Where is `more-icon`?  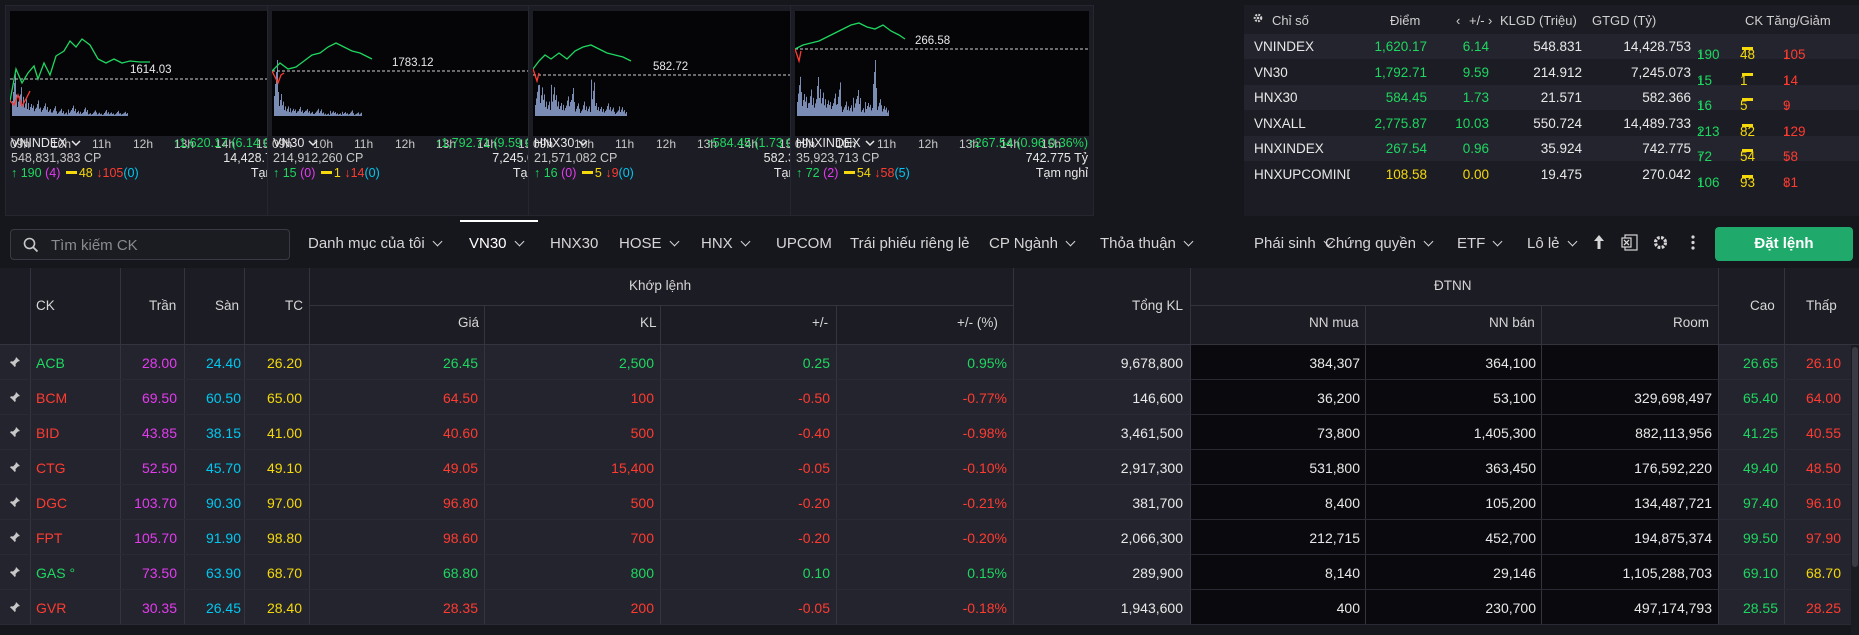 more-icon is located at coordinates (1693, 244).